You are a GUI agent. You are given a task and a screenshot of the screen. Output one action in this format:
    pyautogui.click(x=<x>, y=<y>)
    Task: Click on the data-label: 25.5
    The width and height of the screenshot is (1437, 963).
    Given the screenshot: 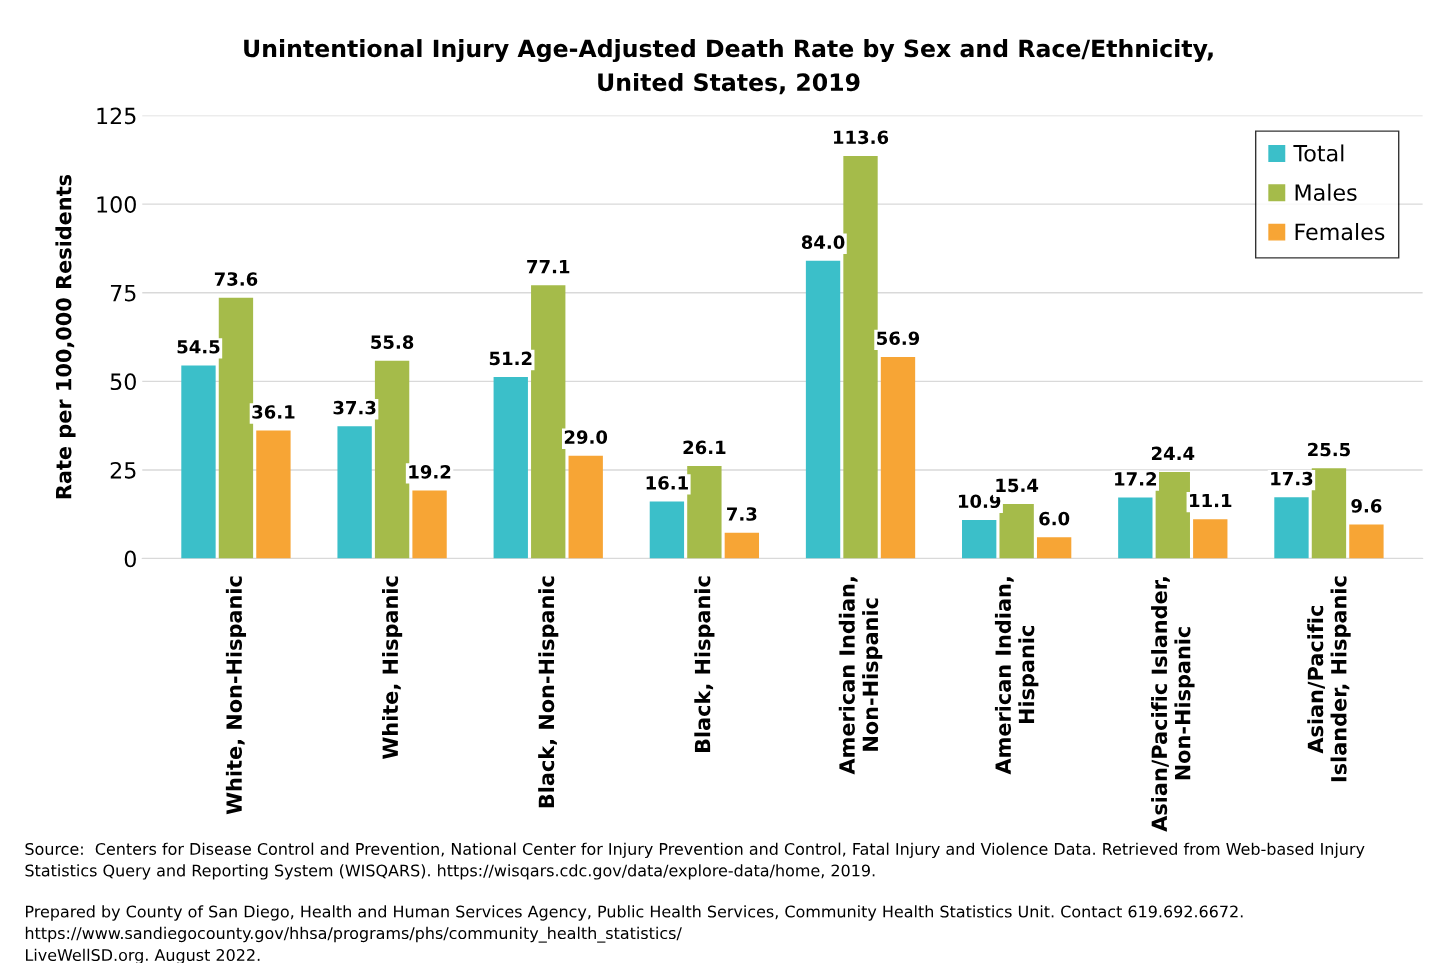 What is the action you would take?
    pyautogui.click(x=1329, y=449)
    